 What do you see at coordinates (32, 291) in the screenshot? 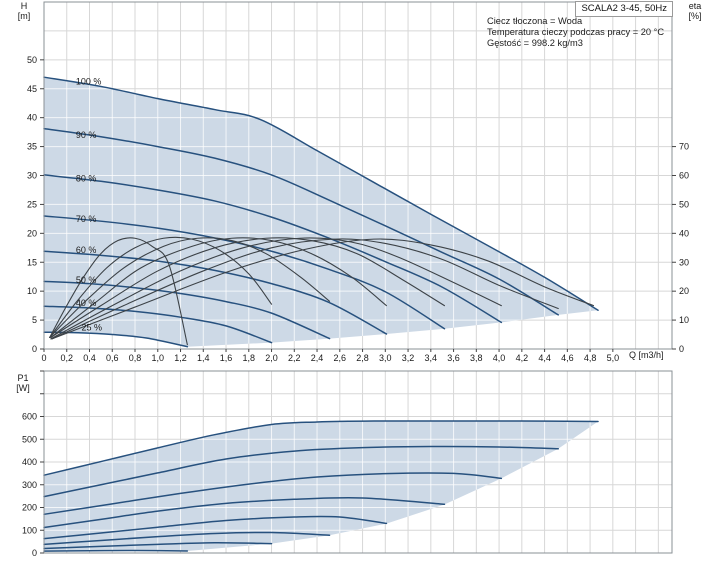
I see `left-tick-label: 10` at bounding box center [32, 291].